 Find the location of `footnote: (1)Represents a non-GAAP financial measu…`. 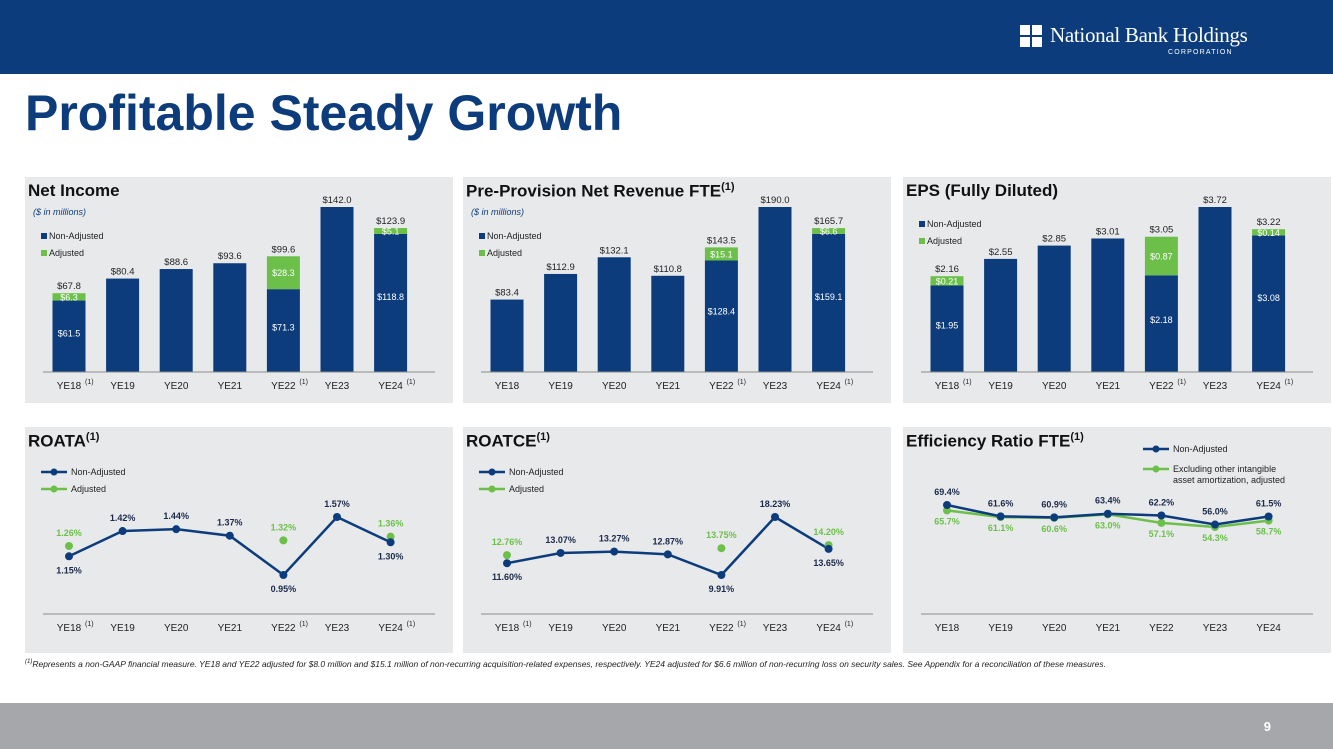

footnote: (1)Represents a non-GAAP financial measu… is located at coordinates (565, 664).